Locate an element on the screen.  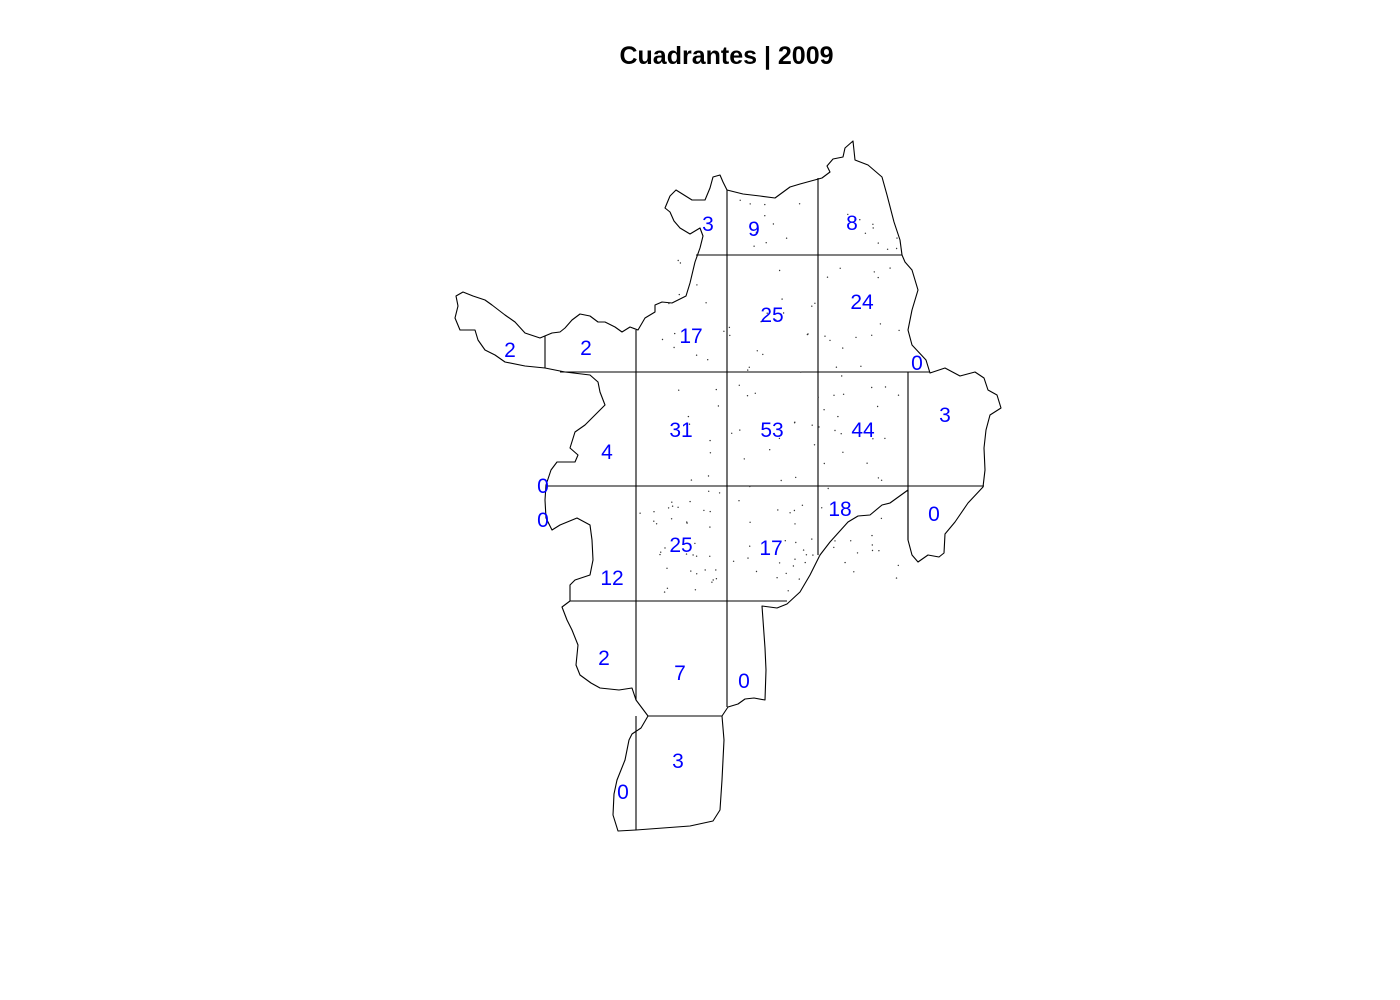
quadrant-count-q18: 0 is located at coordinates (934, 514).